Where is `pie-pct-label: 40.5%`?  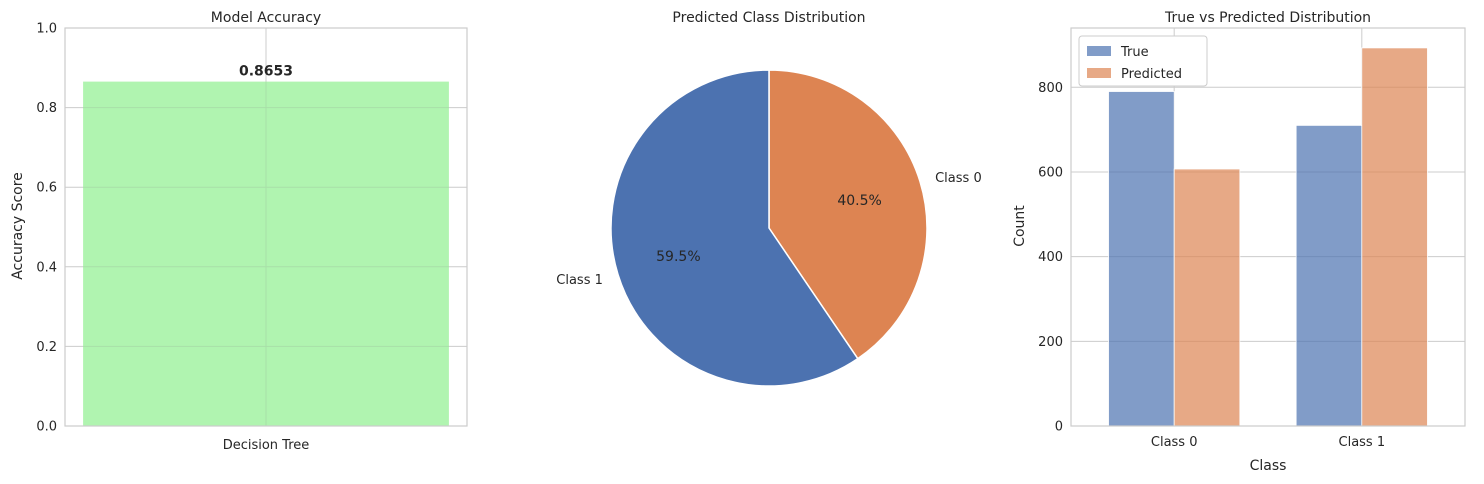 pie-pct-label: 40.5% is located at coordinates (859, 201).